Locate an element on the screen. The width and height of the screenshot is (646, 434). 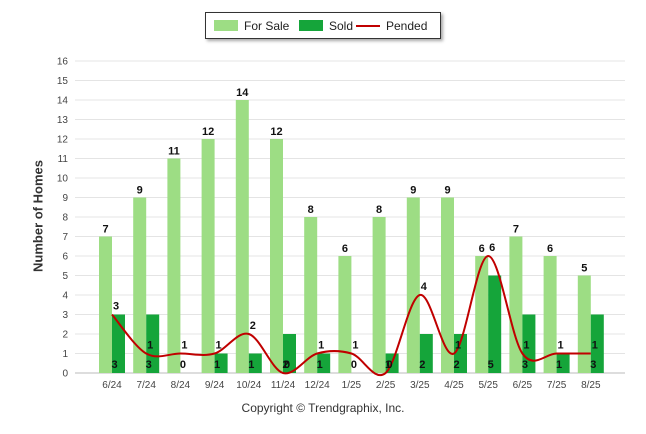
label-sold: 5 is located at coordinates (491, 365).